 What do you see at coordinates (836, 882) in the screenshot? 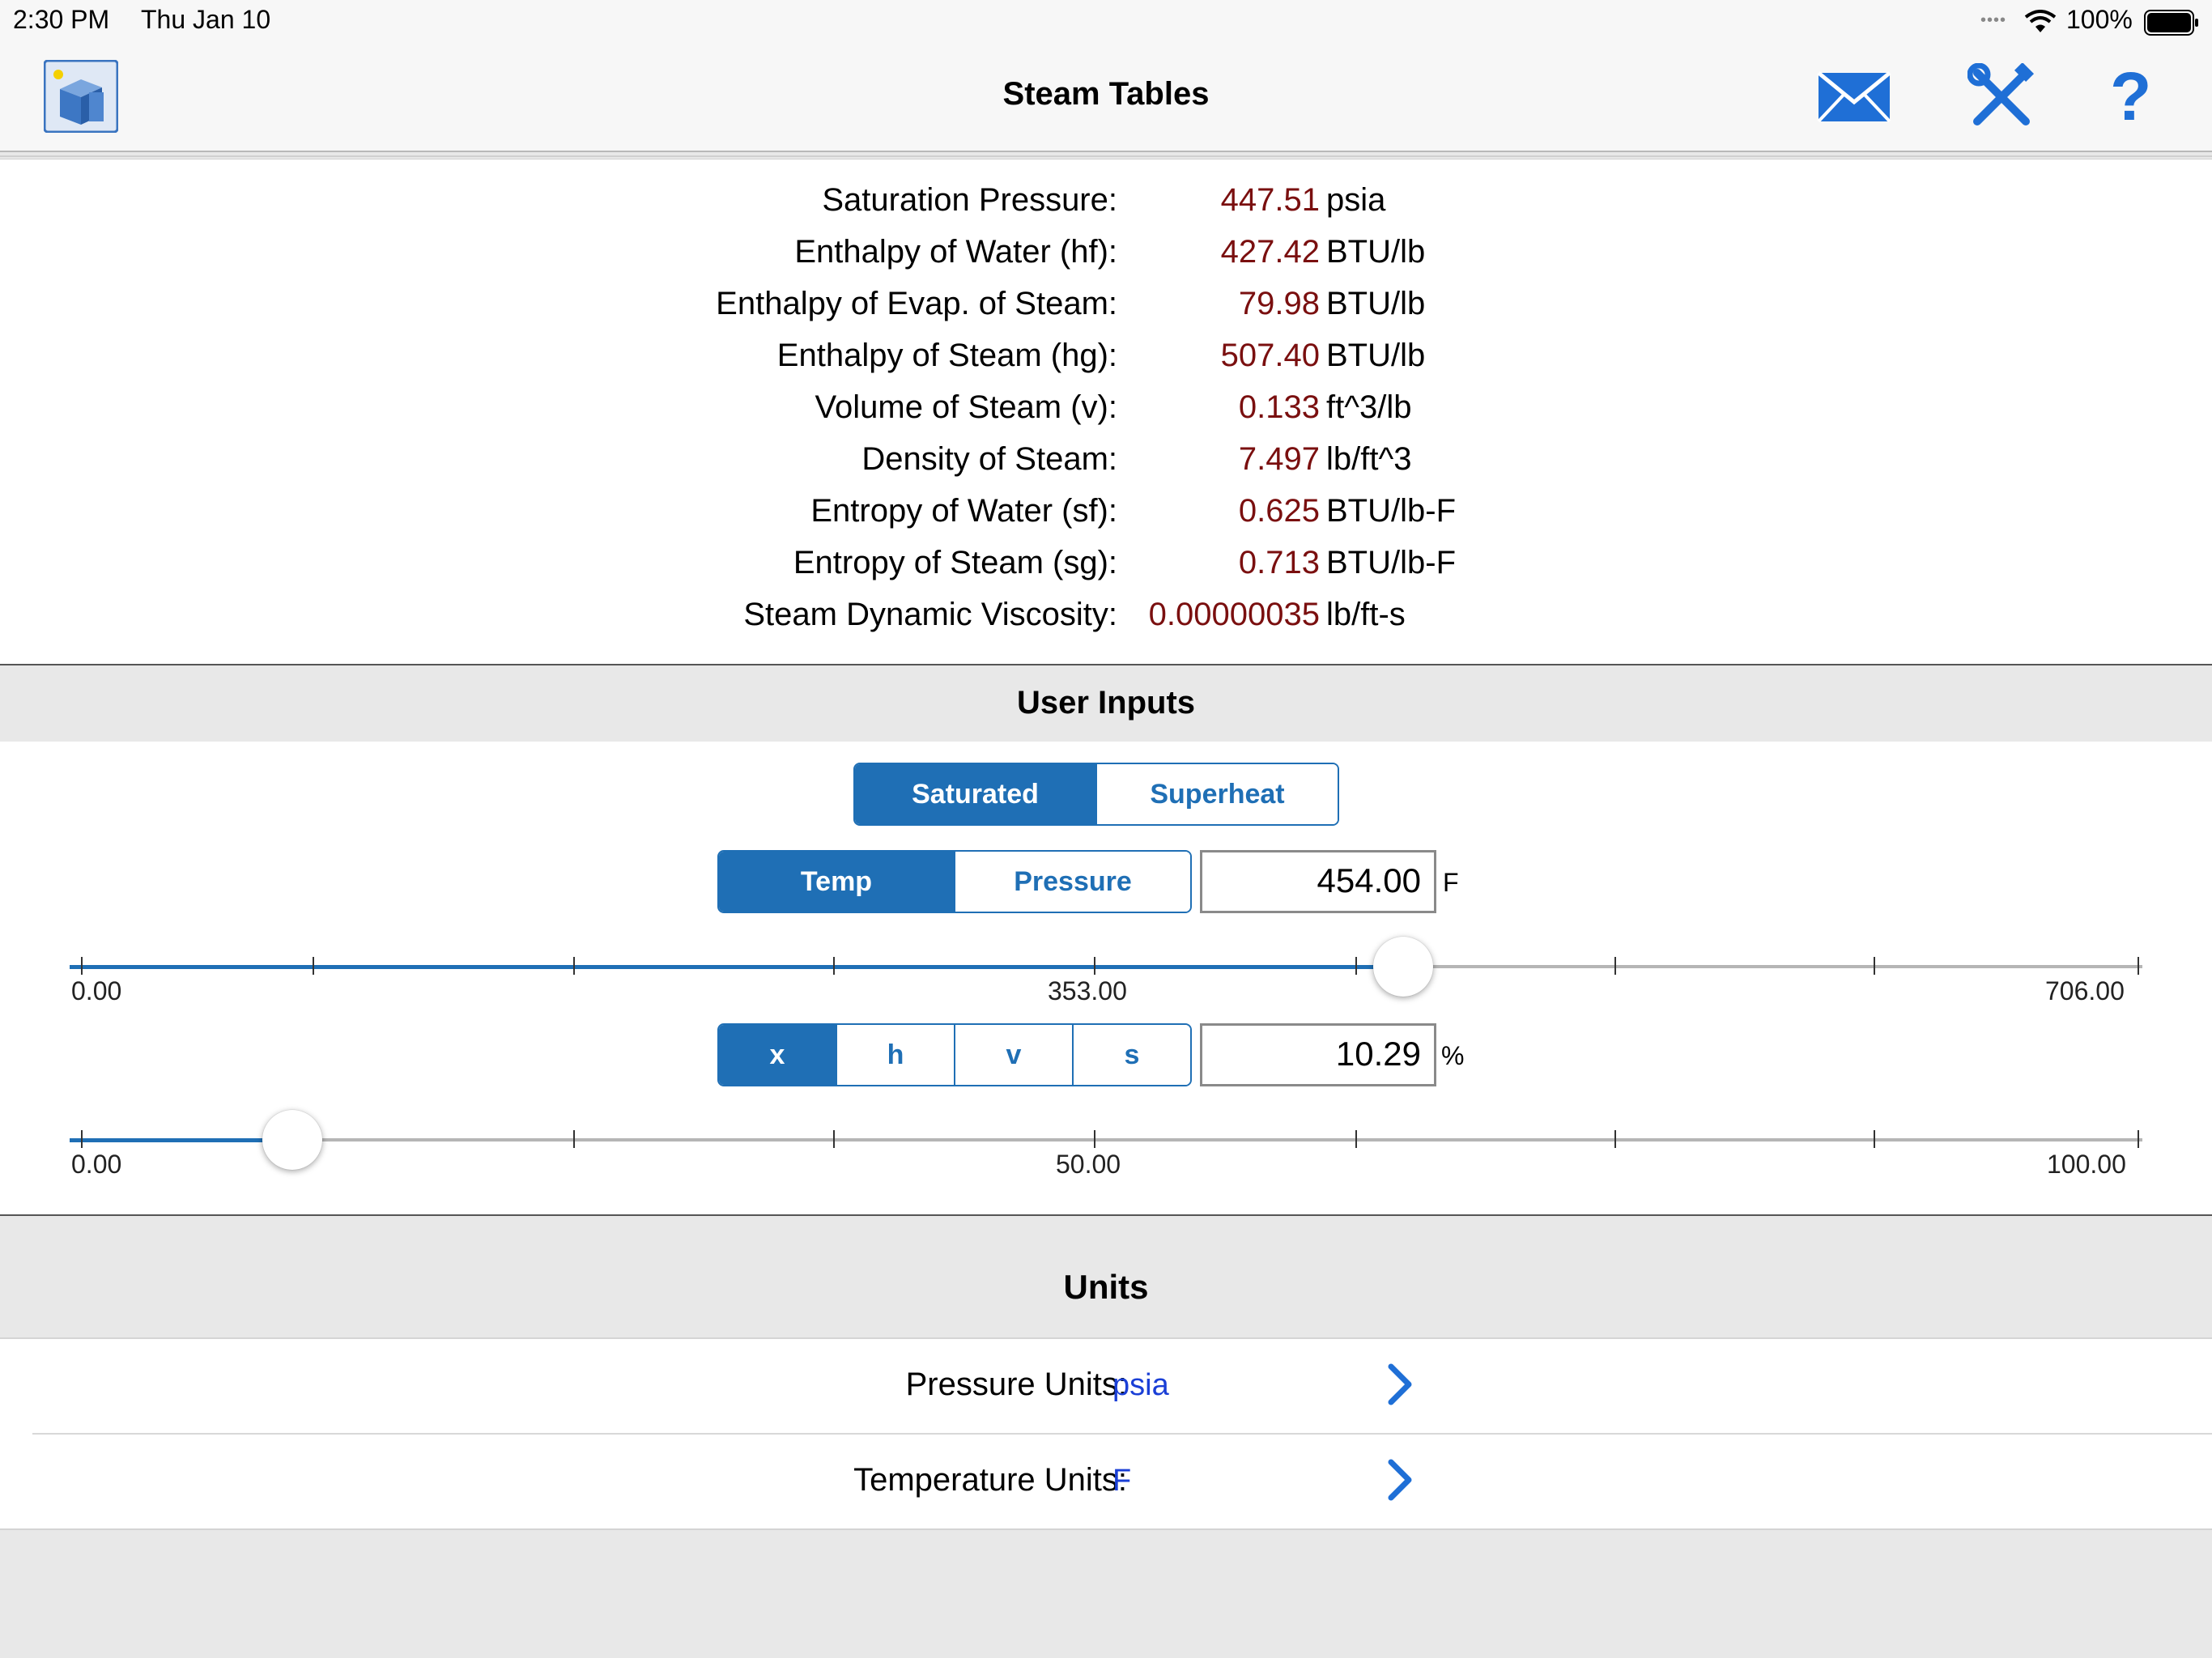
I see `segment-temp: Temp` at bounding box center [836, 882].